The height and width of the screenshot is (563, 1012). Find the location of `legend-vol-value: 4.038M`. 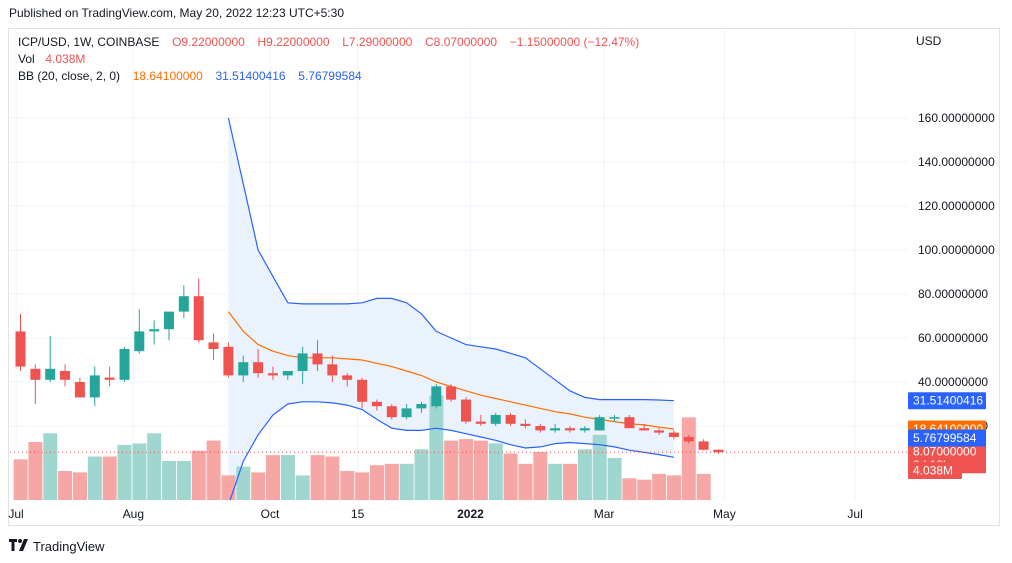

legend-vol-value: 4.038M is located at coordinates (65, 59).